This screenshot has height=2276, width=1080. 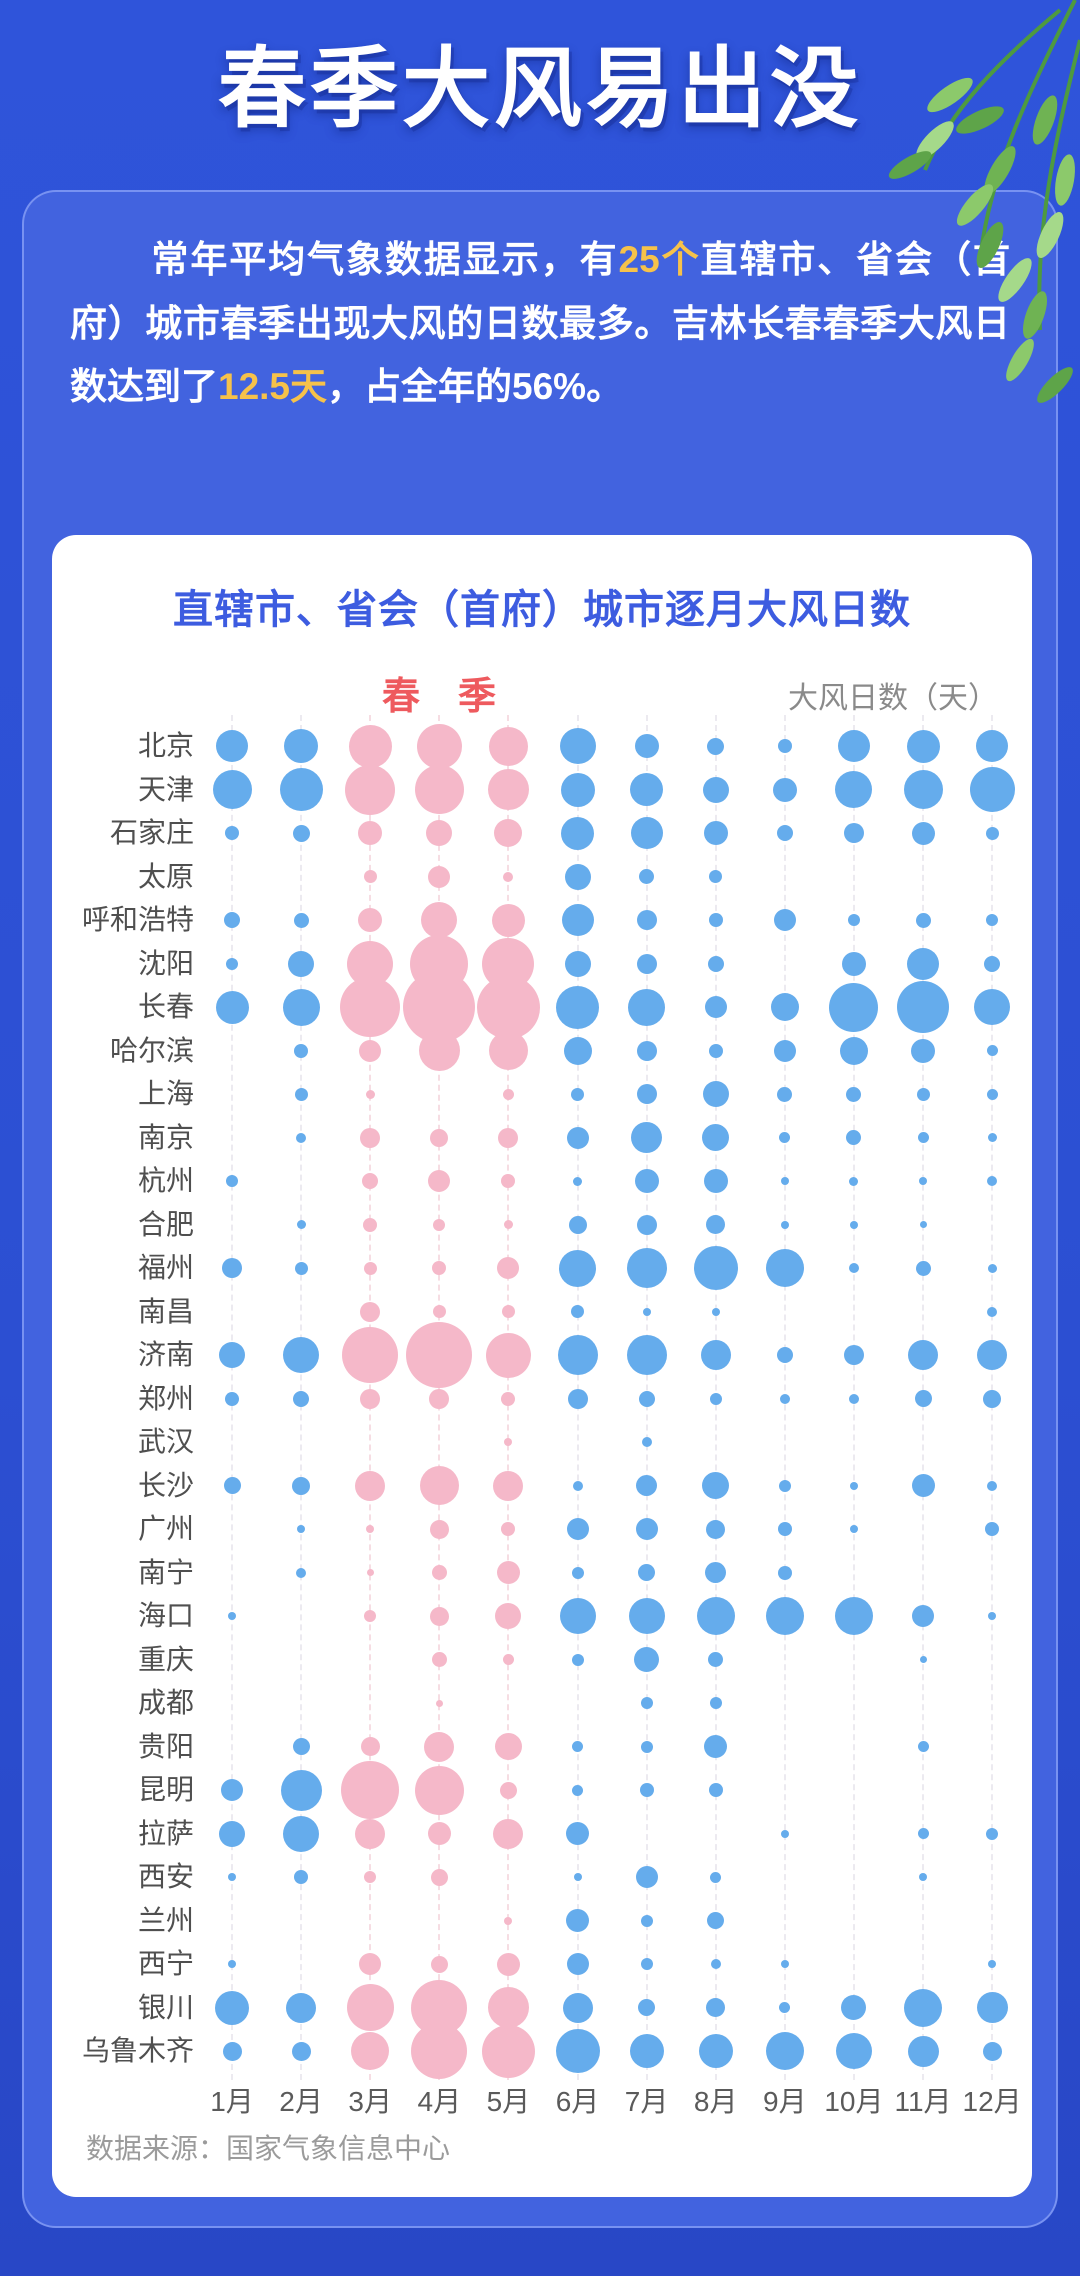 I want to click on city-label: 沈阳, so click(x=165, y=963).